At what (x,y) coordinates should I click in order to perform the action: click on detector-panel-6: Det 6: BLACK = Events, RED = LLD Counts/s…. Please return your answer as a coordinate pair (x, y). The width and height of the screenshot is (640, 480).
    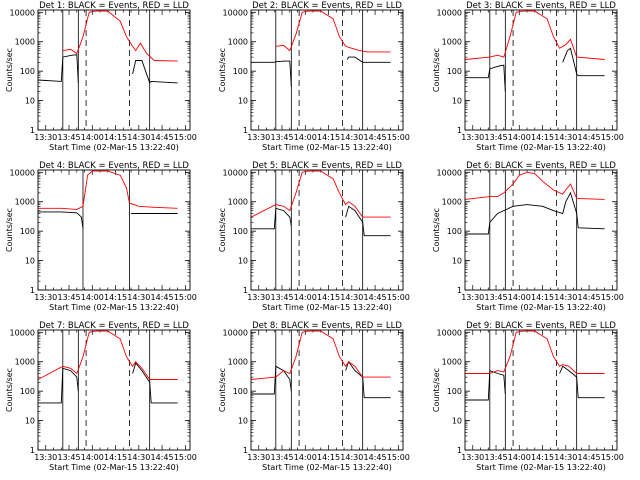
    Looking at the image, I should click on (528, 236).